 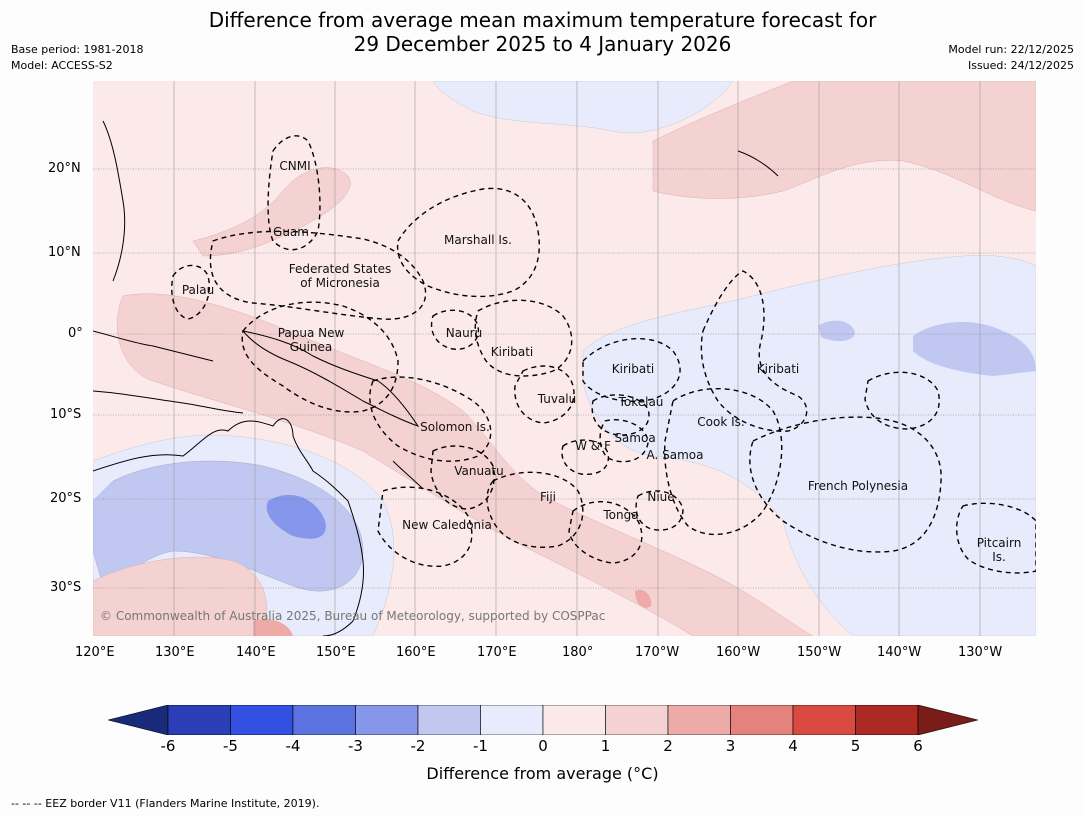 I want to click on label-png-line2: Guinea, so click(x=311, y=347).